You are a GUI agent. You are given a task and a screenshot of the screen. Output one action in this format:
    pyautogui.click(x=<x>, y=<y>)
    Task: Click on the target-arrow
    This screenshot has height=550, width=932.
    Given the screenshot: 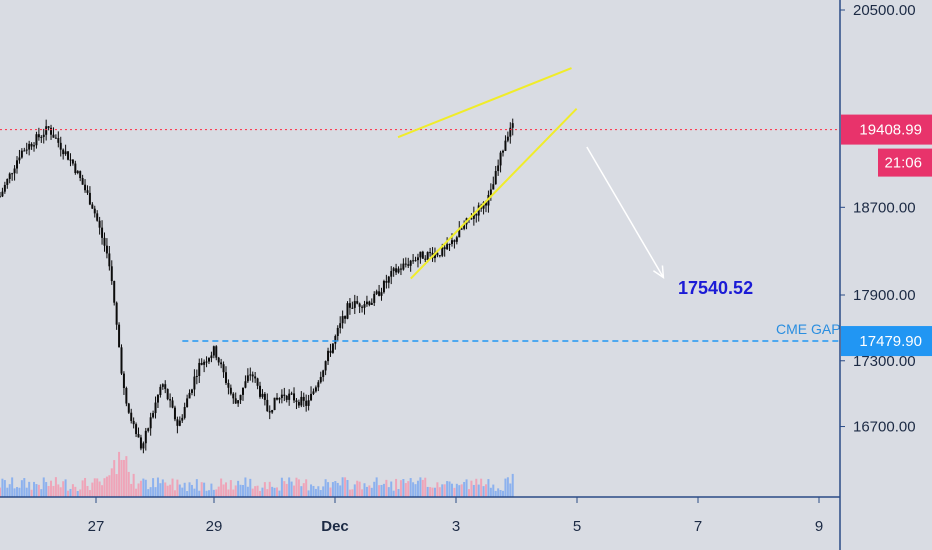 What is the action you would take?
    pyautogui.click(x=625, y=212)
    